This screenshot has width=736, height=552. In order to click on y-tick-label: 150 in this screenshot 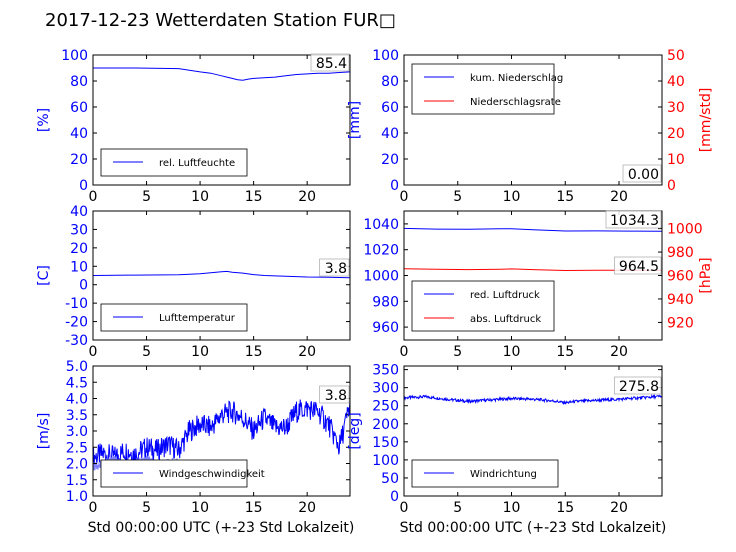, I will do `click(385, 443)`.